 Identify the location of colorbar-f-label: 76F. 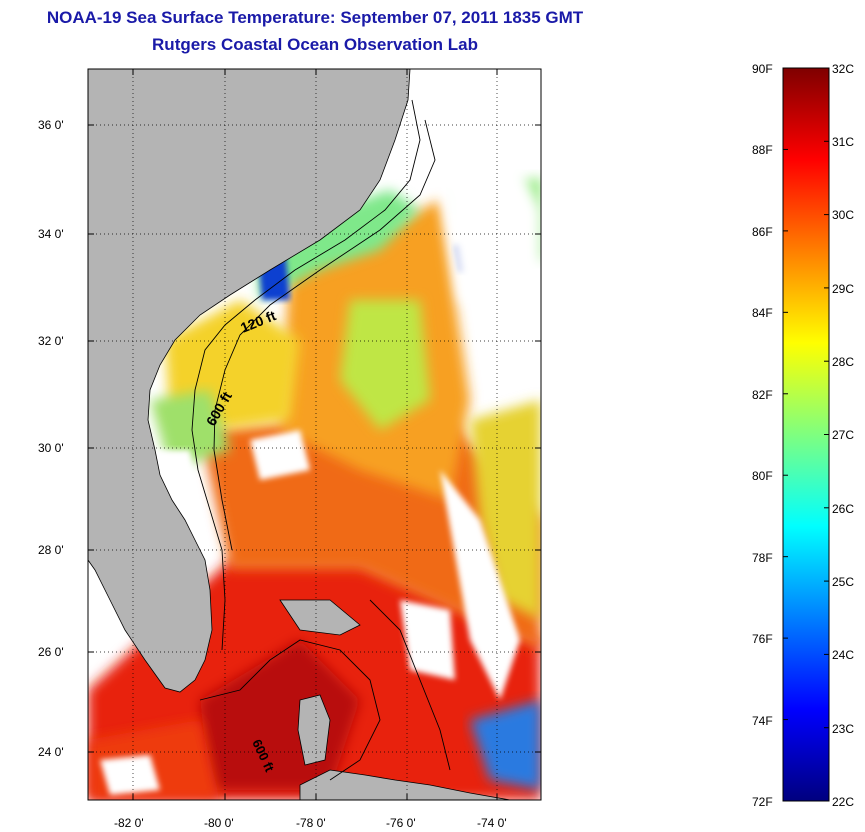
(762, 639).